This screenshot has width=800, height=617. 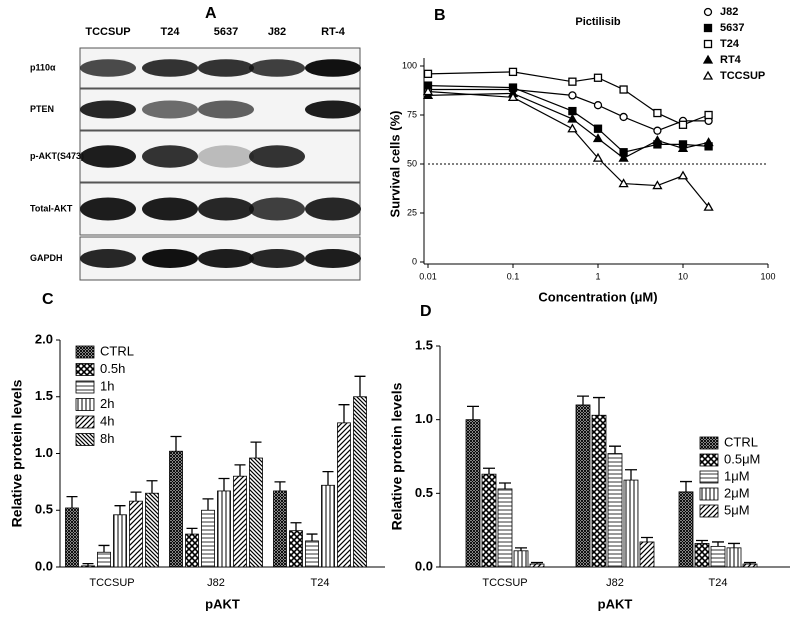 I want to click on y-tick-label: 1.0, so click(x=44, y=452).